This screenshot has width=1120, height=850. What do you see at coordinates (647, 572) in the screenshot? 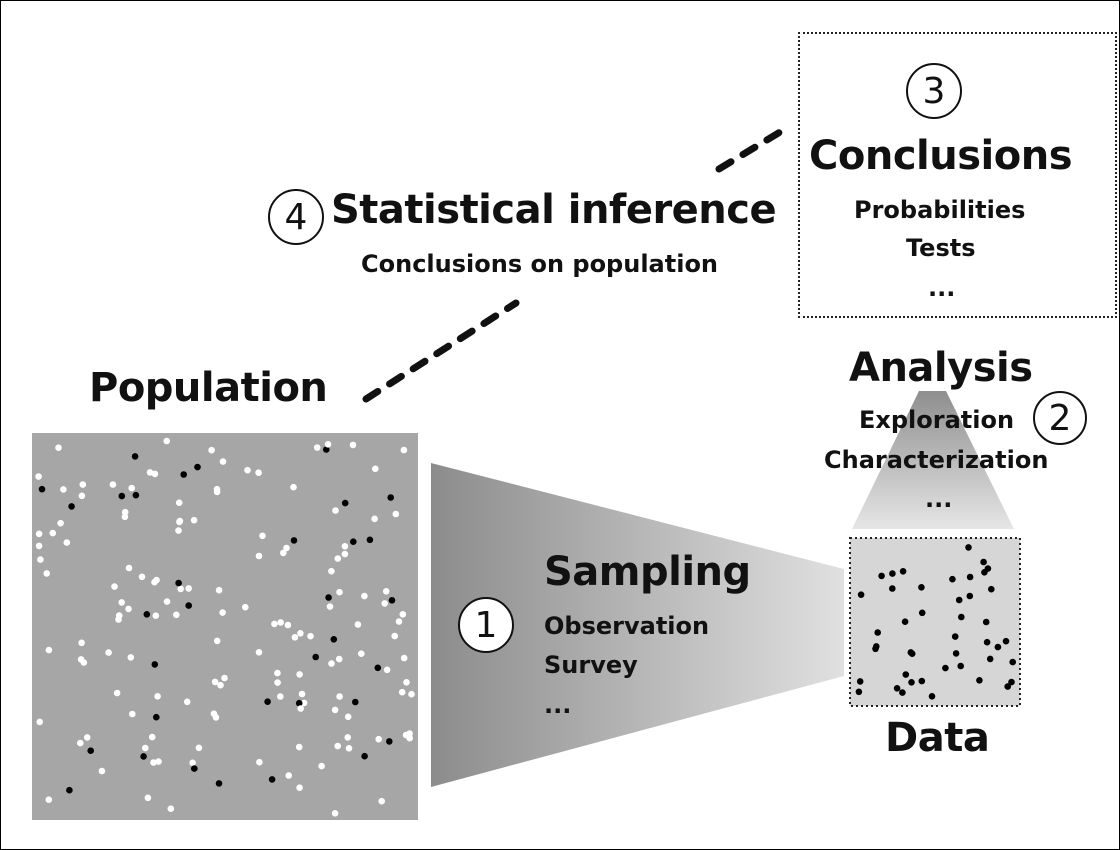
I see `sampling-title: Sampling` at bounding box center [647, 572].